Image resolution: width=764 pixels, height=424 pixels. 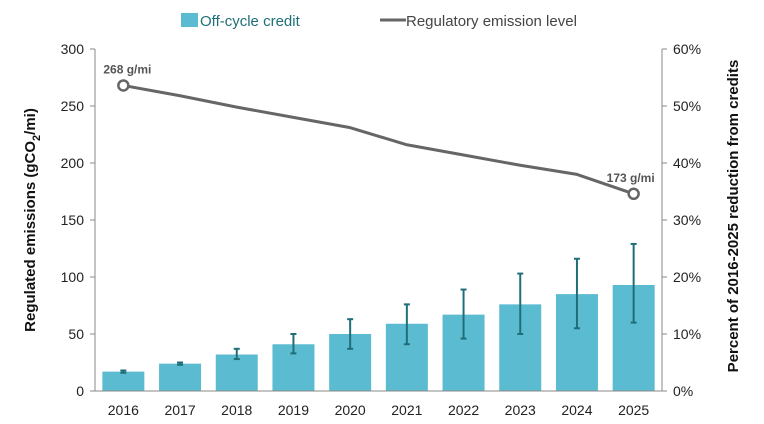 I want to click on y-tick-label-left: 150, so click(x=73, y=220).